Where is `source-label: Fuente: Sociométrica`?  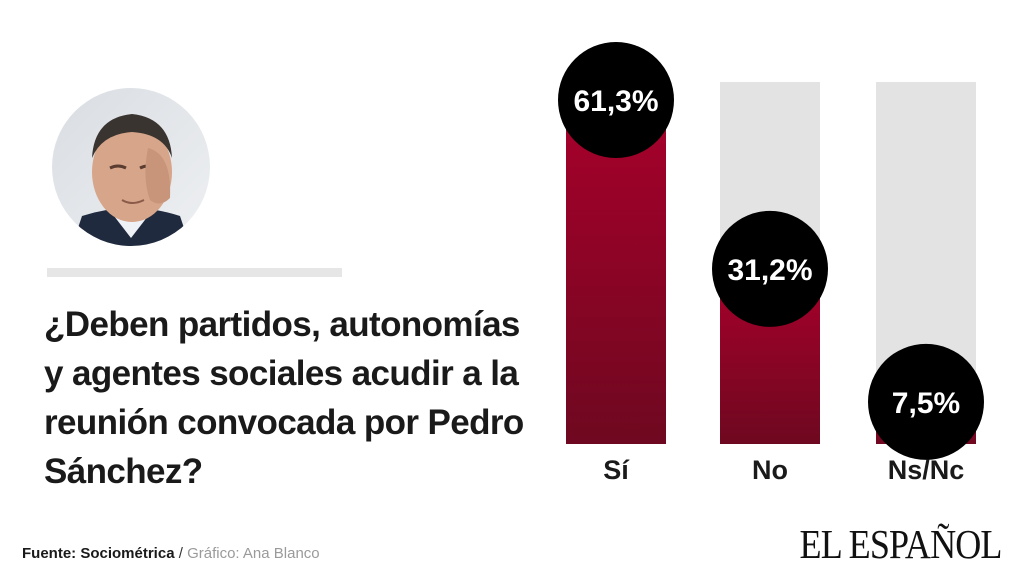
source-label: Fuente: Sociométrica is located at coordinates (98, 553).